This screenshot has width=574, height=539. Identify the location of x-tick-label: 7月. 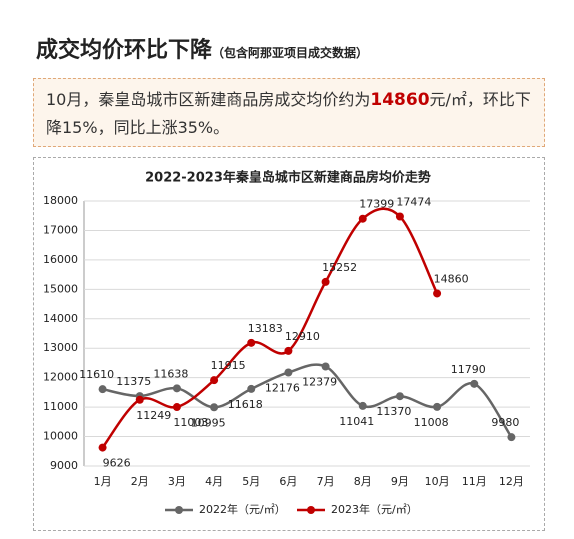
(326, 481).